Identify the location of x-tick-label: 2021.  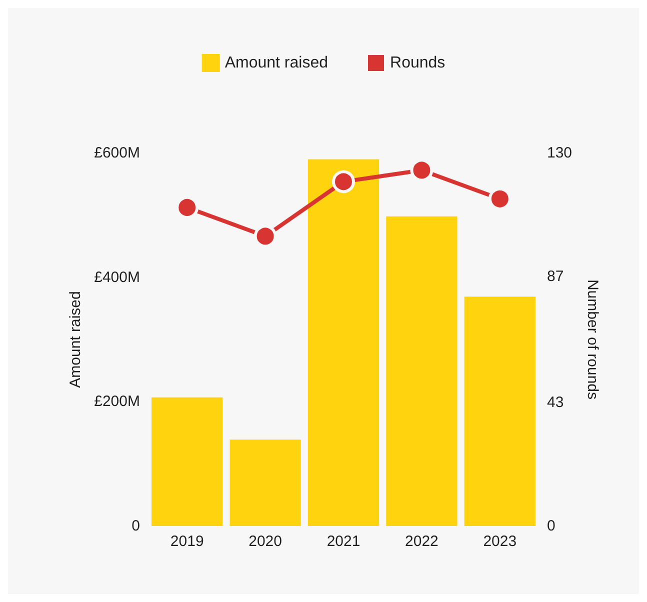
(343, 541).